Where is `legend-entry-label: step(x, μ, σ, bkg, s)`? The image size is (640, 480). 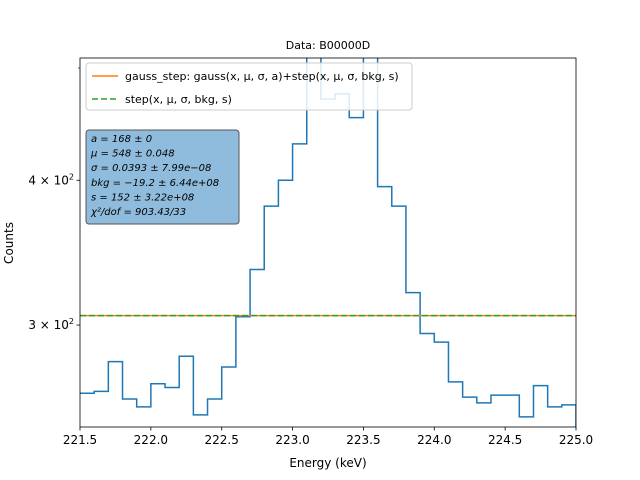
legend-entry-label: step(x, μ, σ, bkg, s) is located at coordinates (178, 99).